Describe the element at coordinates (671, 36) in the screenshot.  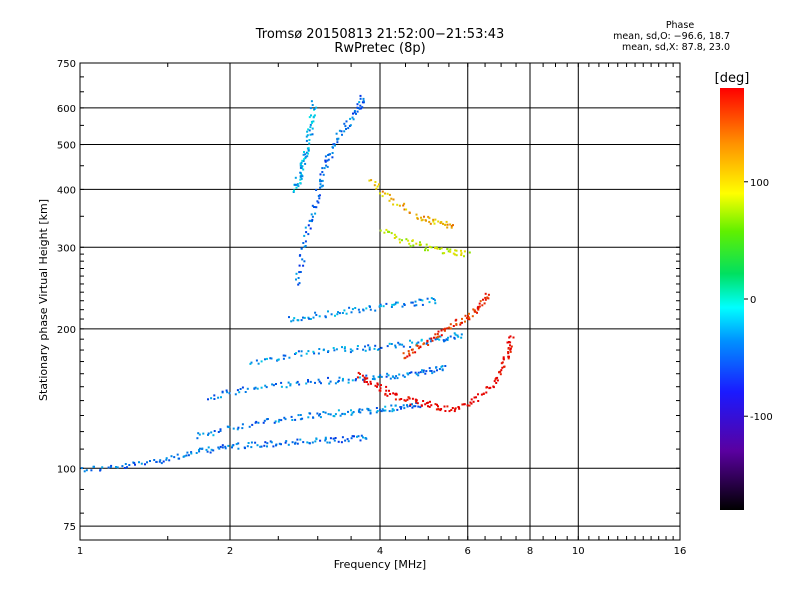
I see `stats-line-o: mean, sd,O: −96.6, 18.7` at that location.